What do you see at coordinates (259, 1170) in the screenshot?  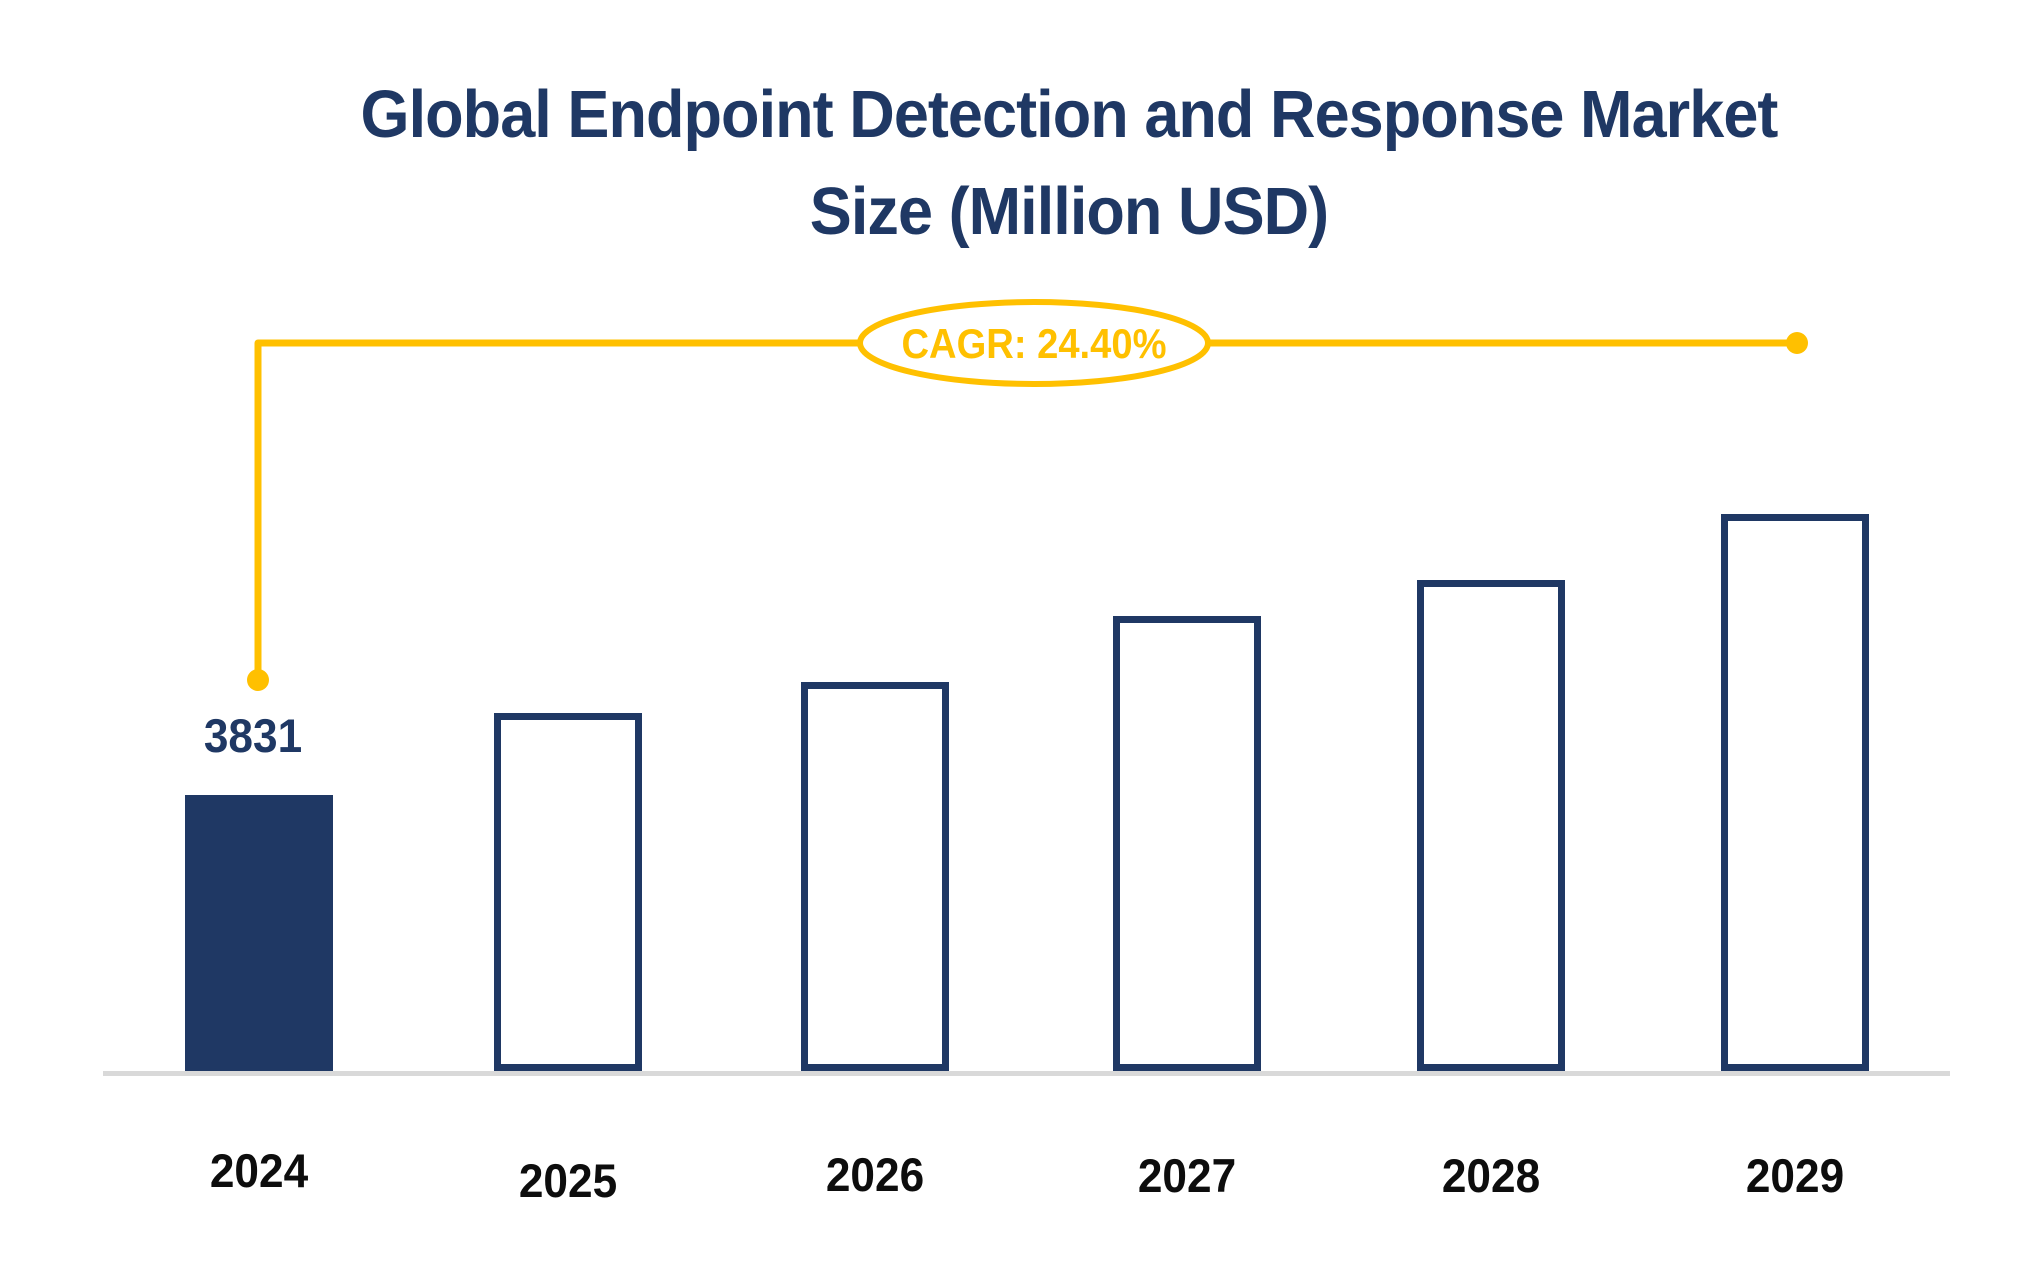 I see `x-tick-2024: 2024` at bounding box center [259, 1170].